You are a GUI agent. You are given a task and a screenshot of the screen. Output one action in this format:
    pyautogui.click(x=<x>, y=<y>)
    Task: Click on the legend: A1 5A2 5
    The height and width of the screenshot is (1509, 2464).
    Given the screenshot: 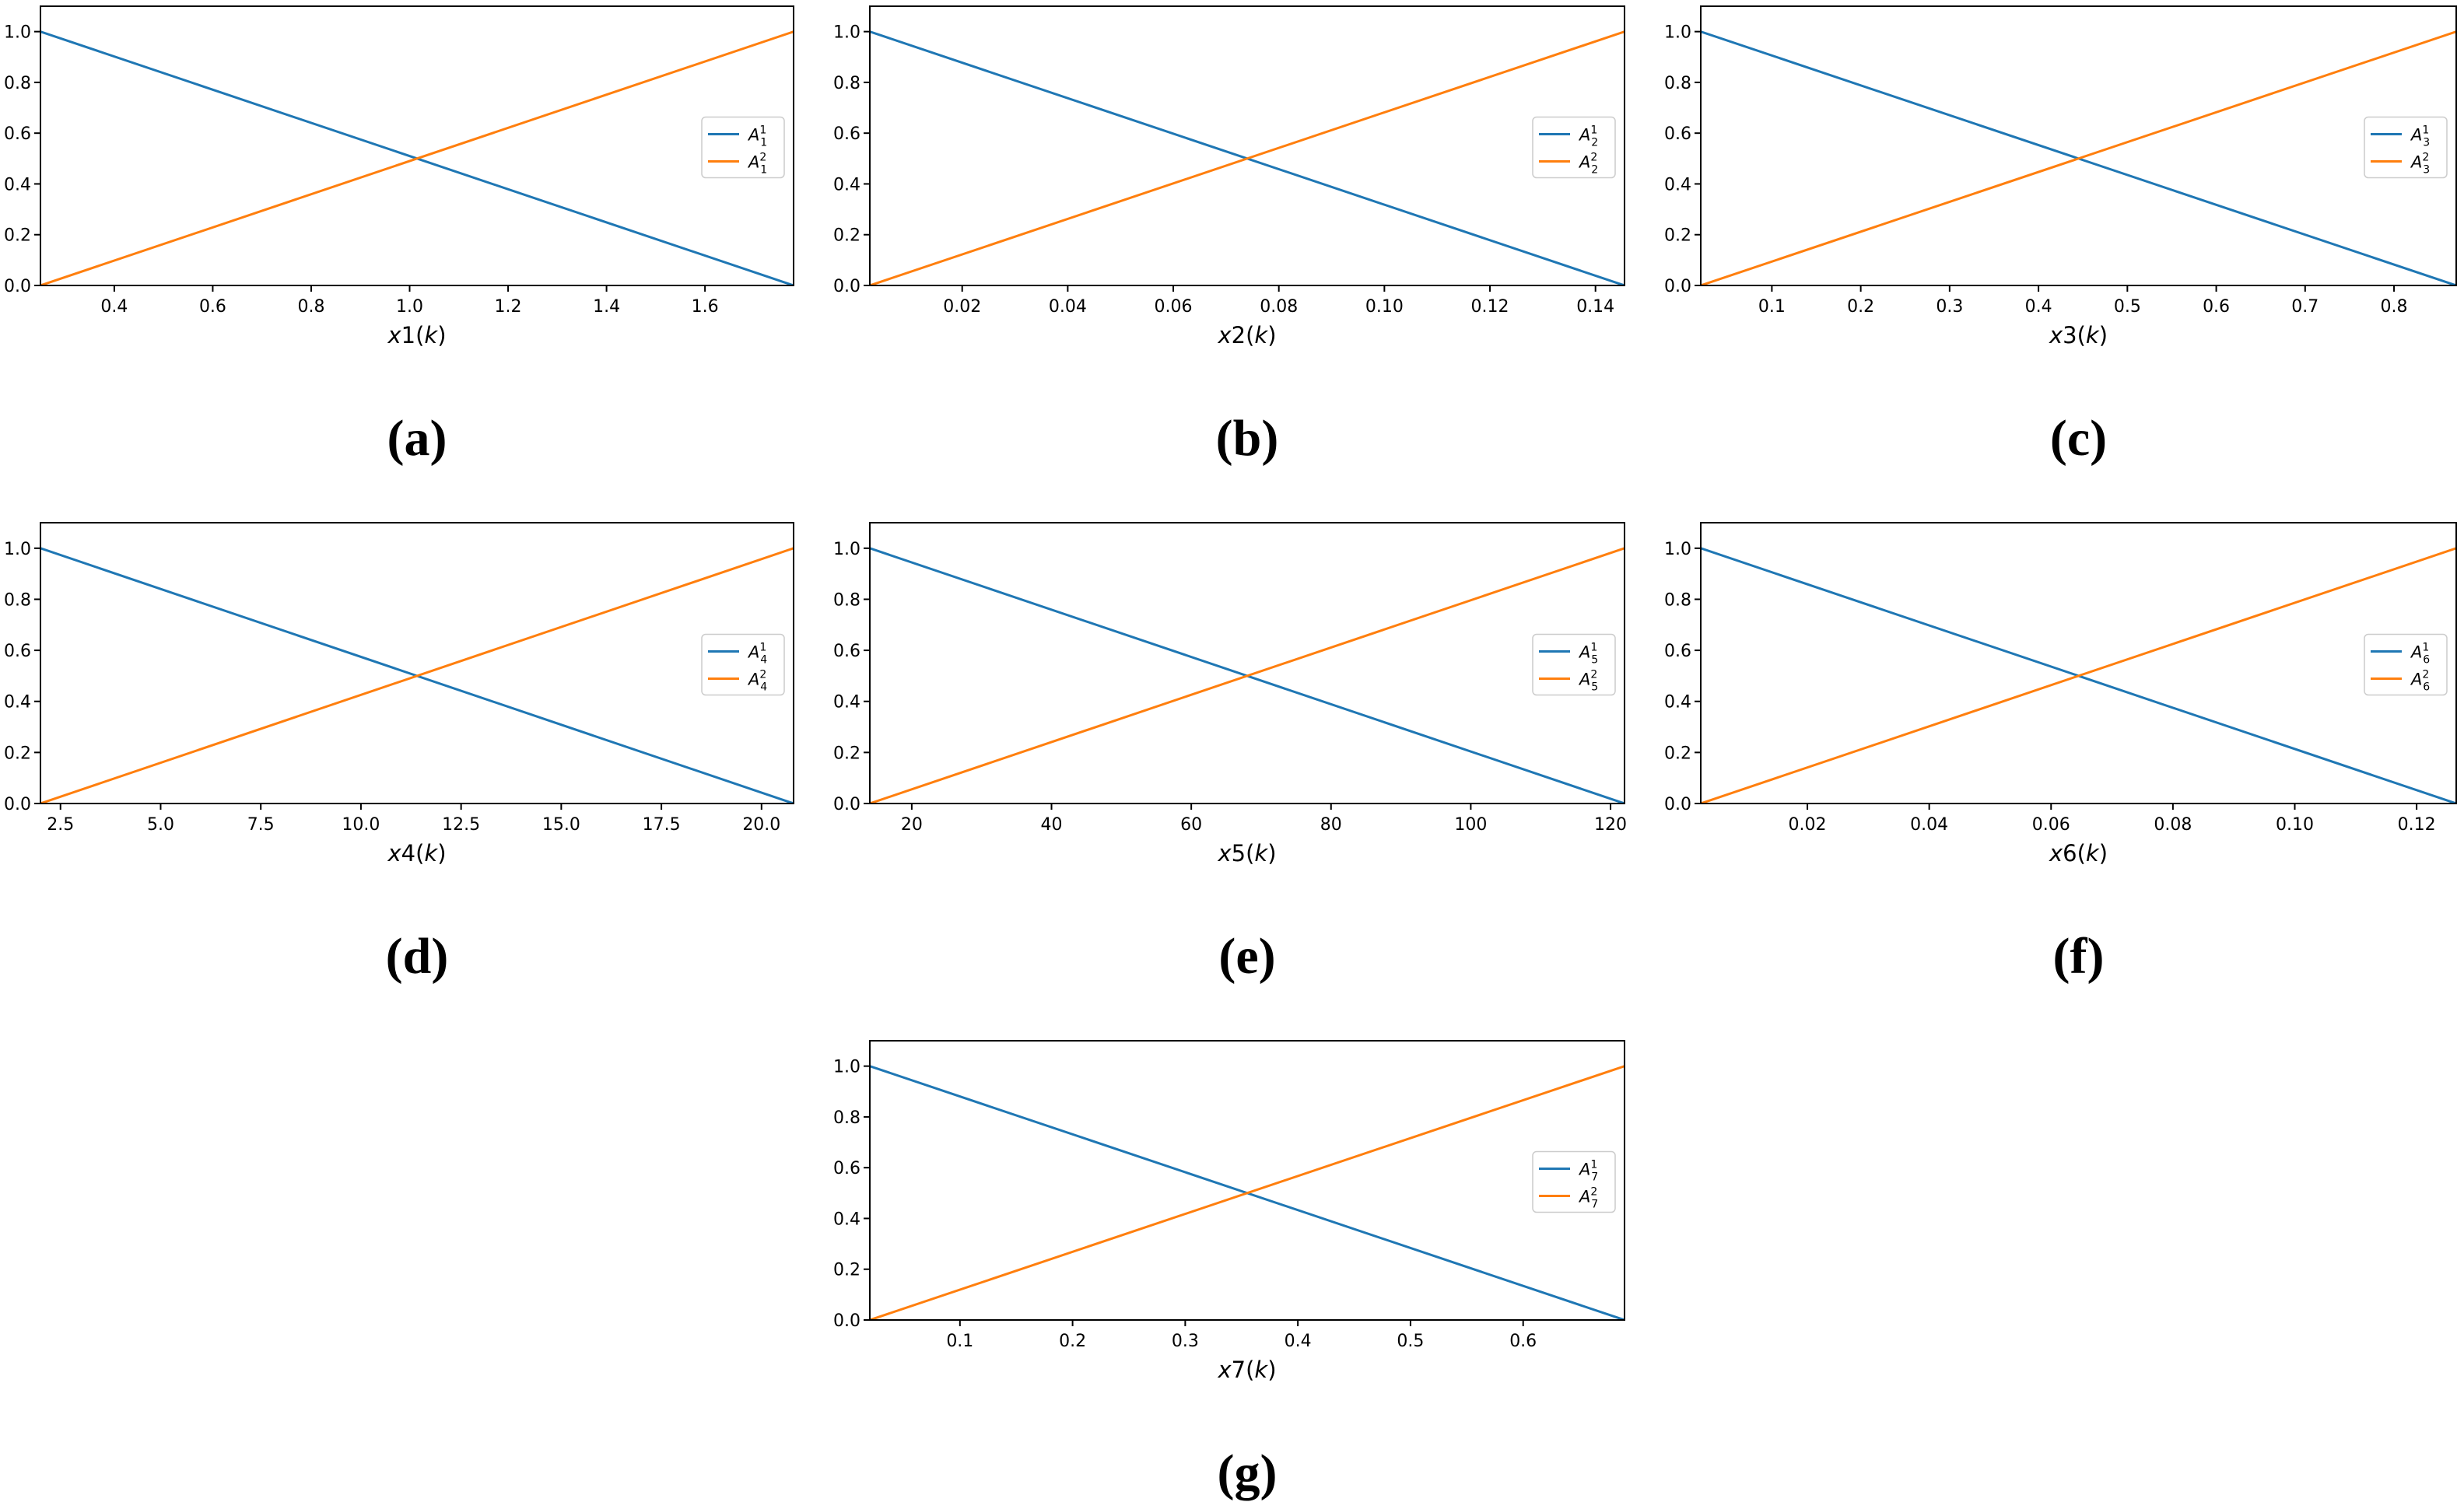 What is the action you would take?
    pyautogui.click(x=1574, y=664)
    